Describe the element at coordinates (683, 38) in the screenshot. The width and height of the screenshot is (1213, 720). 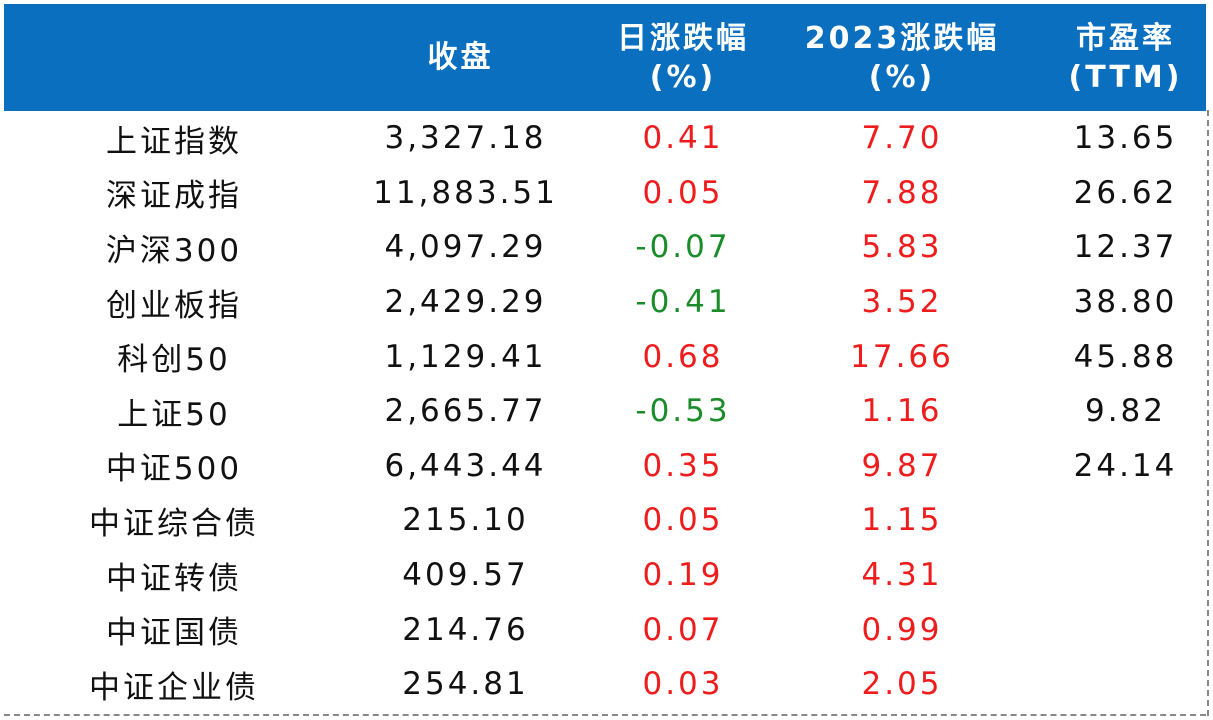
I see `header-daily-line1: 日涨跌幅` at that location.